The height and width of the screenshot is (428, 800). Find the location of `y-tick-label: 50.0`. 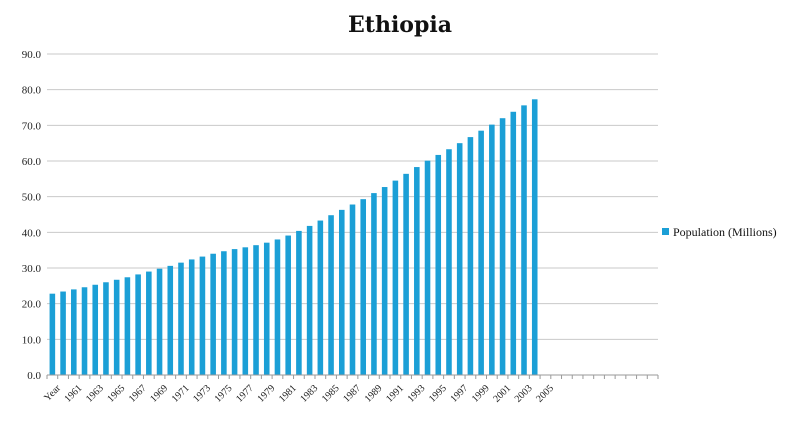

y-tick-label: 50.0 is located at coordinates (32, 198).